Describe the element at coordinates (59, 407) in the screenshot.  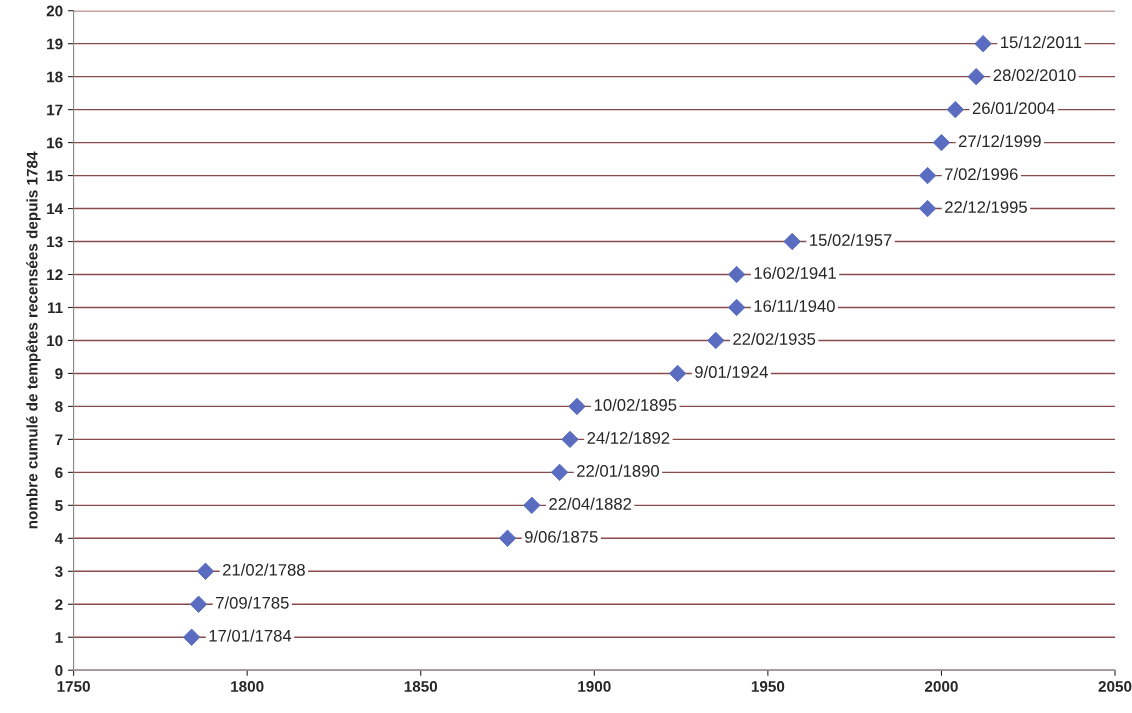
I see `y-tick-label: 8` at that location.